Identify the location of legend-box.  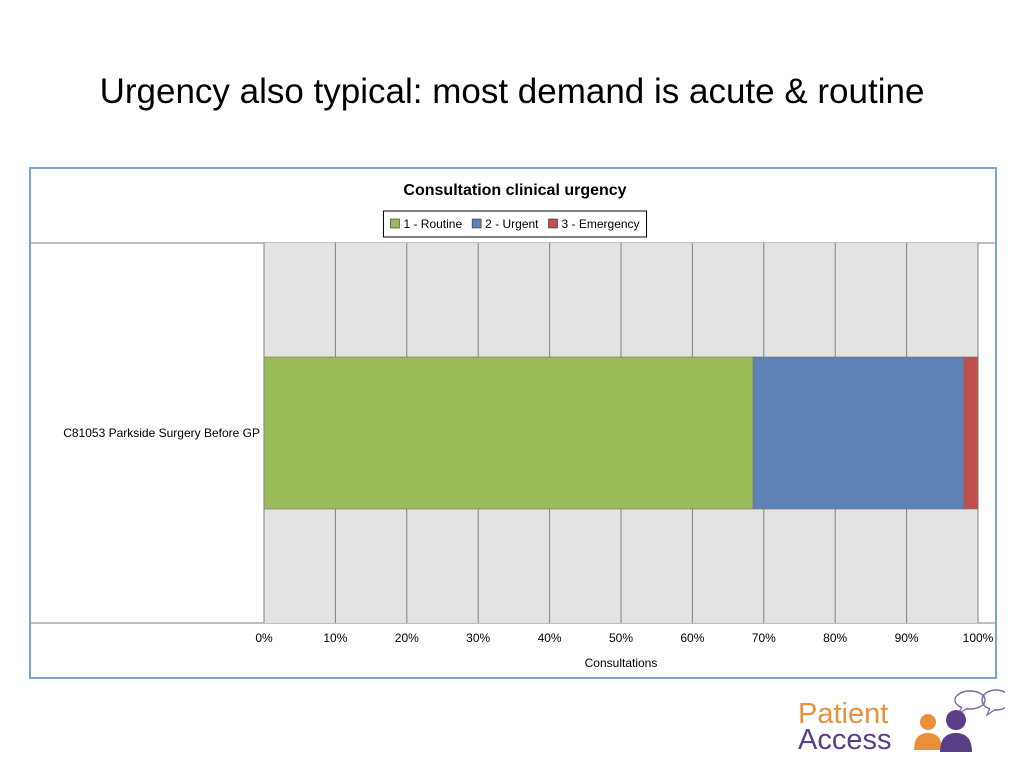
(515, 224).